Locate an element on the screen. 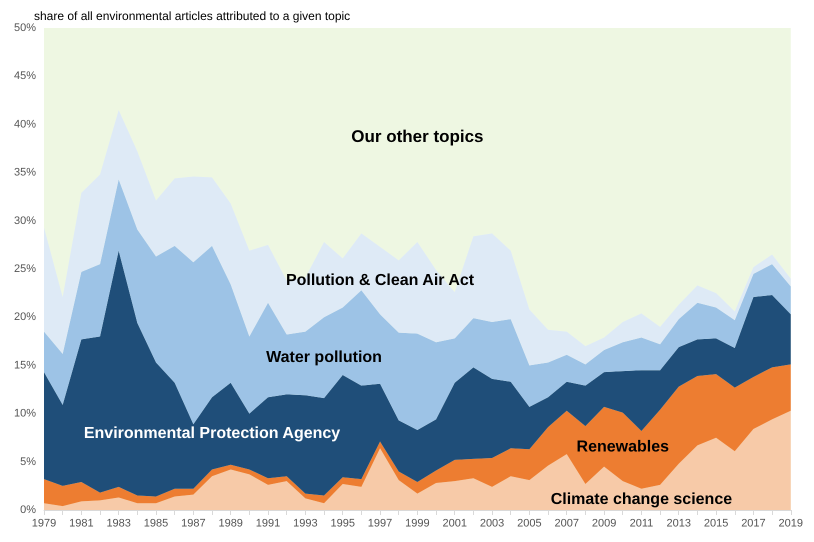 The width and height of the screenshot is (814, 542). x-tick-label: 2011 is located at coordinates (642, 524).